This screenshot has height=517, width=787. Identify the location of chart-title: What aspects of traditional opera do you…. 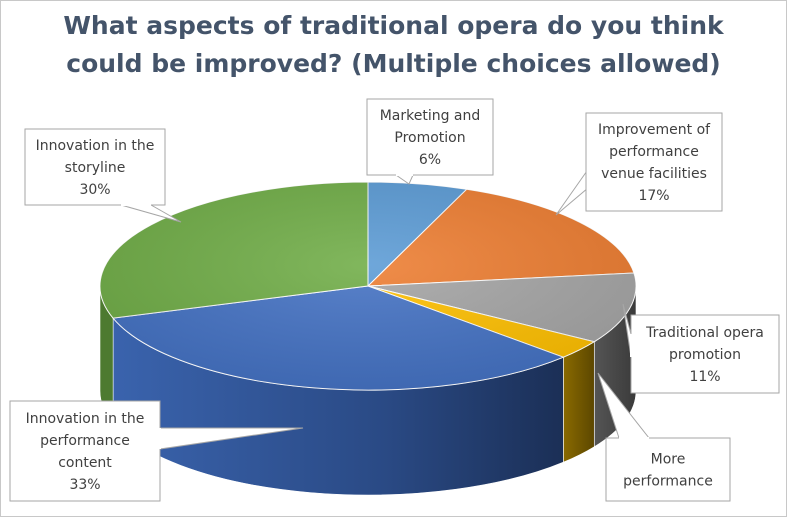
(393, 45).